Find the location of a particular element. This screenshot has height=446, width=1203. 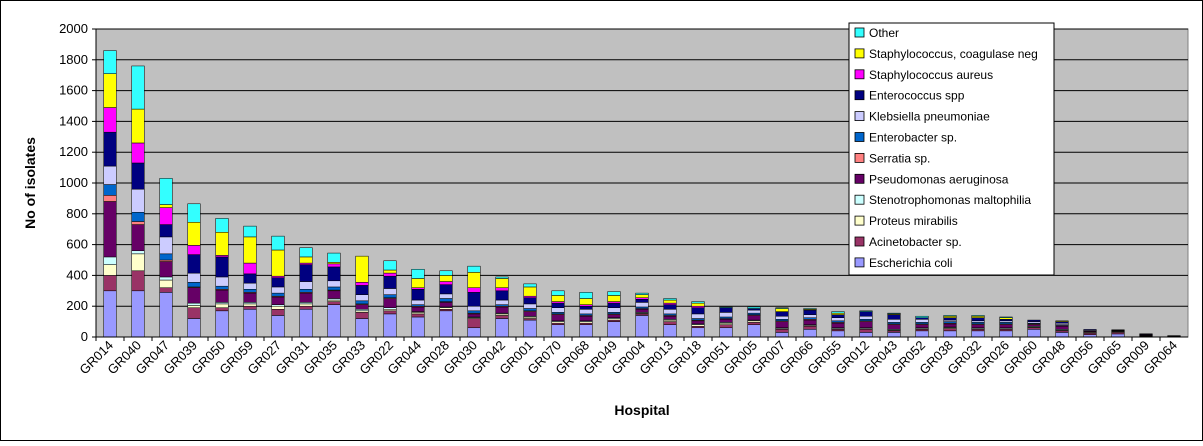

y-tick-label: 200 is located at coordinates (77, 305).